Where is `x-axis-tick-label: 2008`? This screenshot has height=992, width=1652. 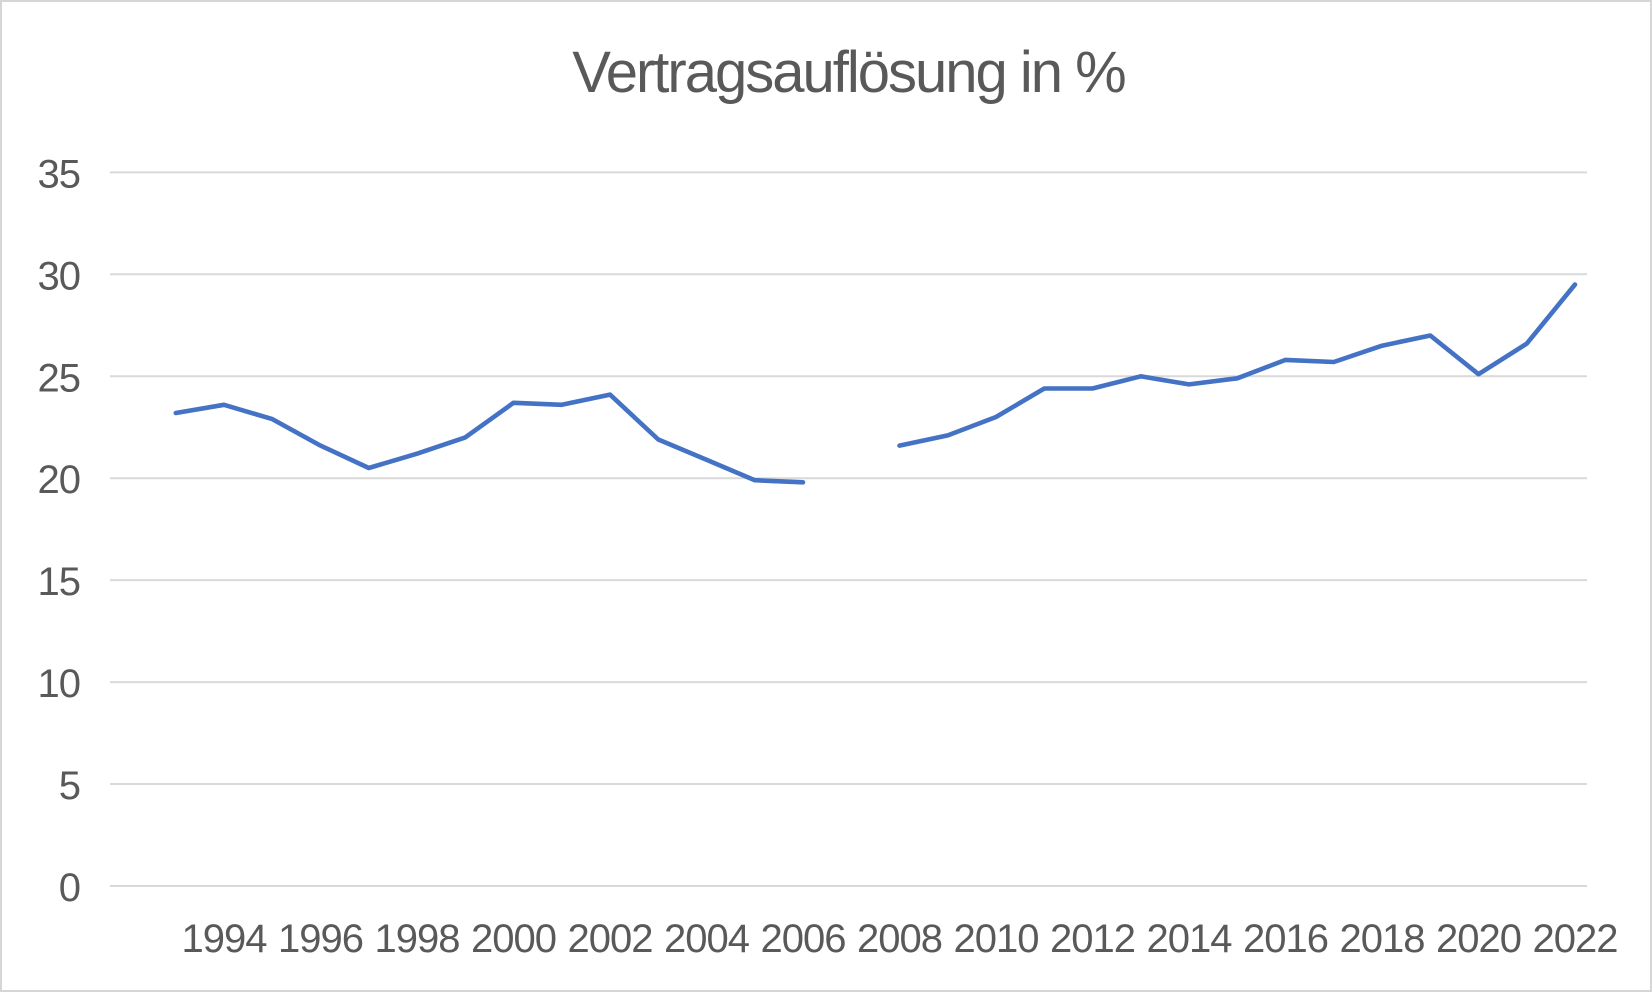 x-axis-tick-label: 2008 is located at coordinates (899, 939).